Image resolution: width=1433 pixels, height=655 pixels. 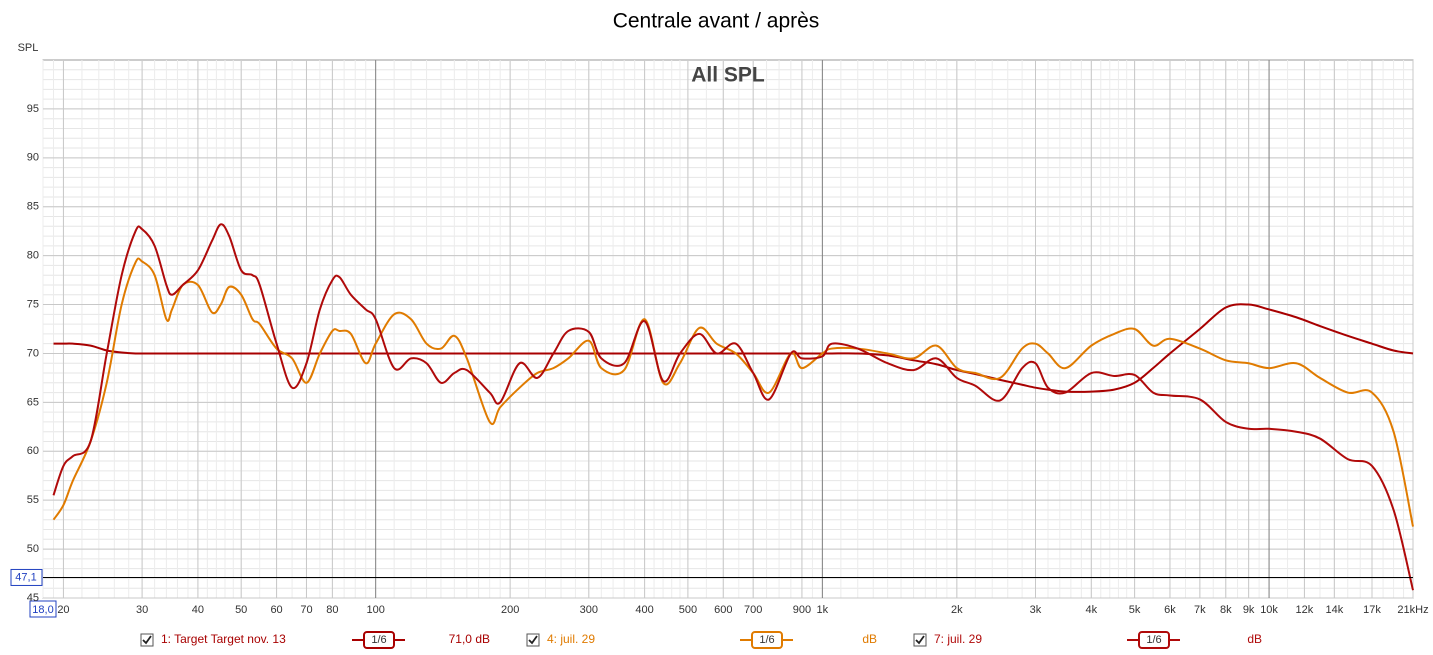 I want to click on y-tick-label: 65, so click(x=33, y=402).